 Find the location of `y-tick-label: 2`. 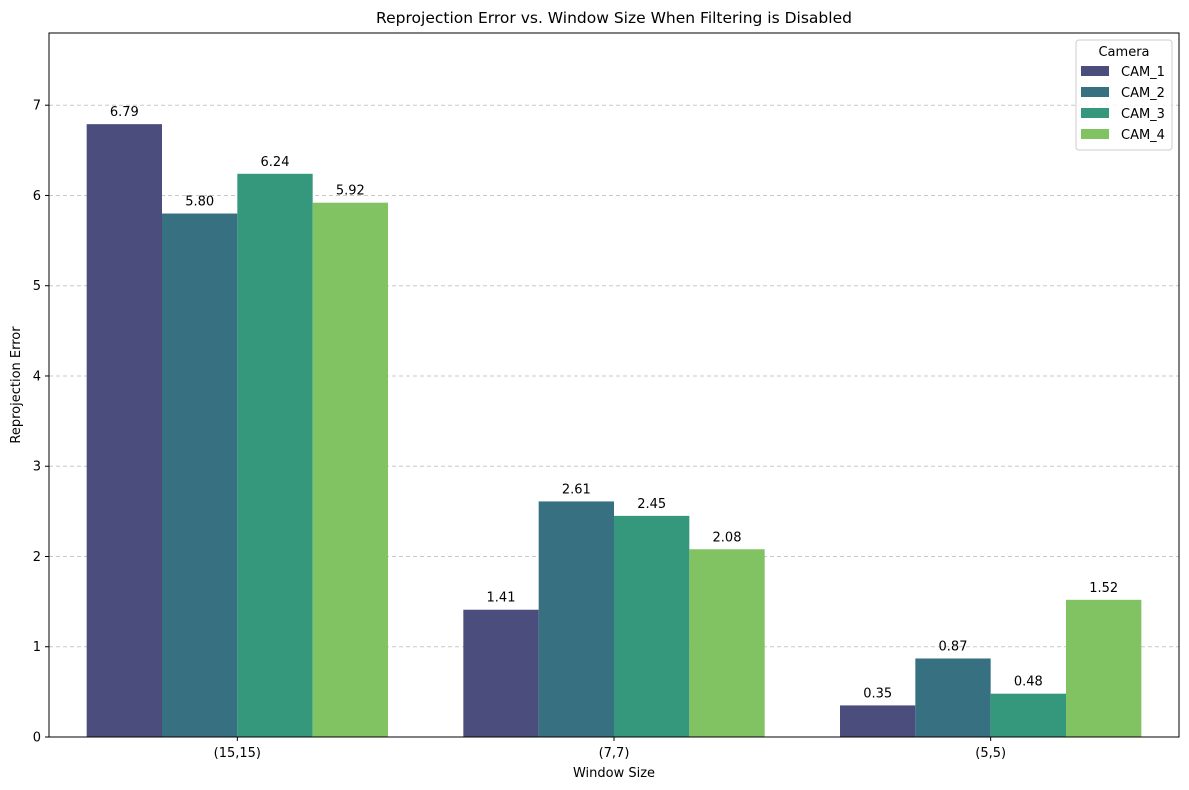

y-tick-label: 2 is located at coordinates (37, 557).